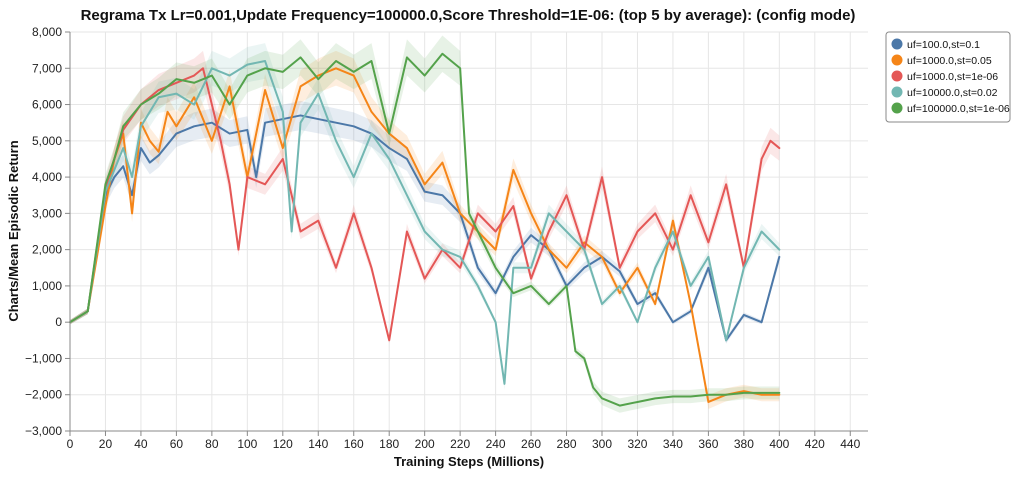 Image resolution: width=1016 pixels, height=477 pixels. What do you see at coordinates (708, 444) in the screenshot?
I see `x-tick-label: 360` at bounding box center [708, 444].